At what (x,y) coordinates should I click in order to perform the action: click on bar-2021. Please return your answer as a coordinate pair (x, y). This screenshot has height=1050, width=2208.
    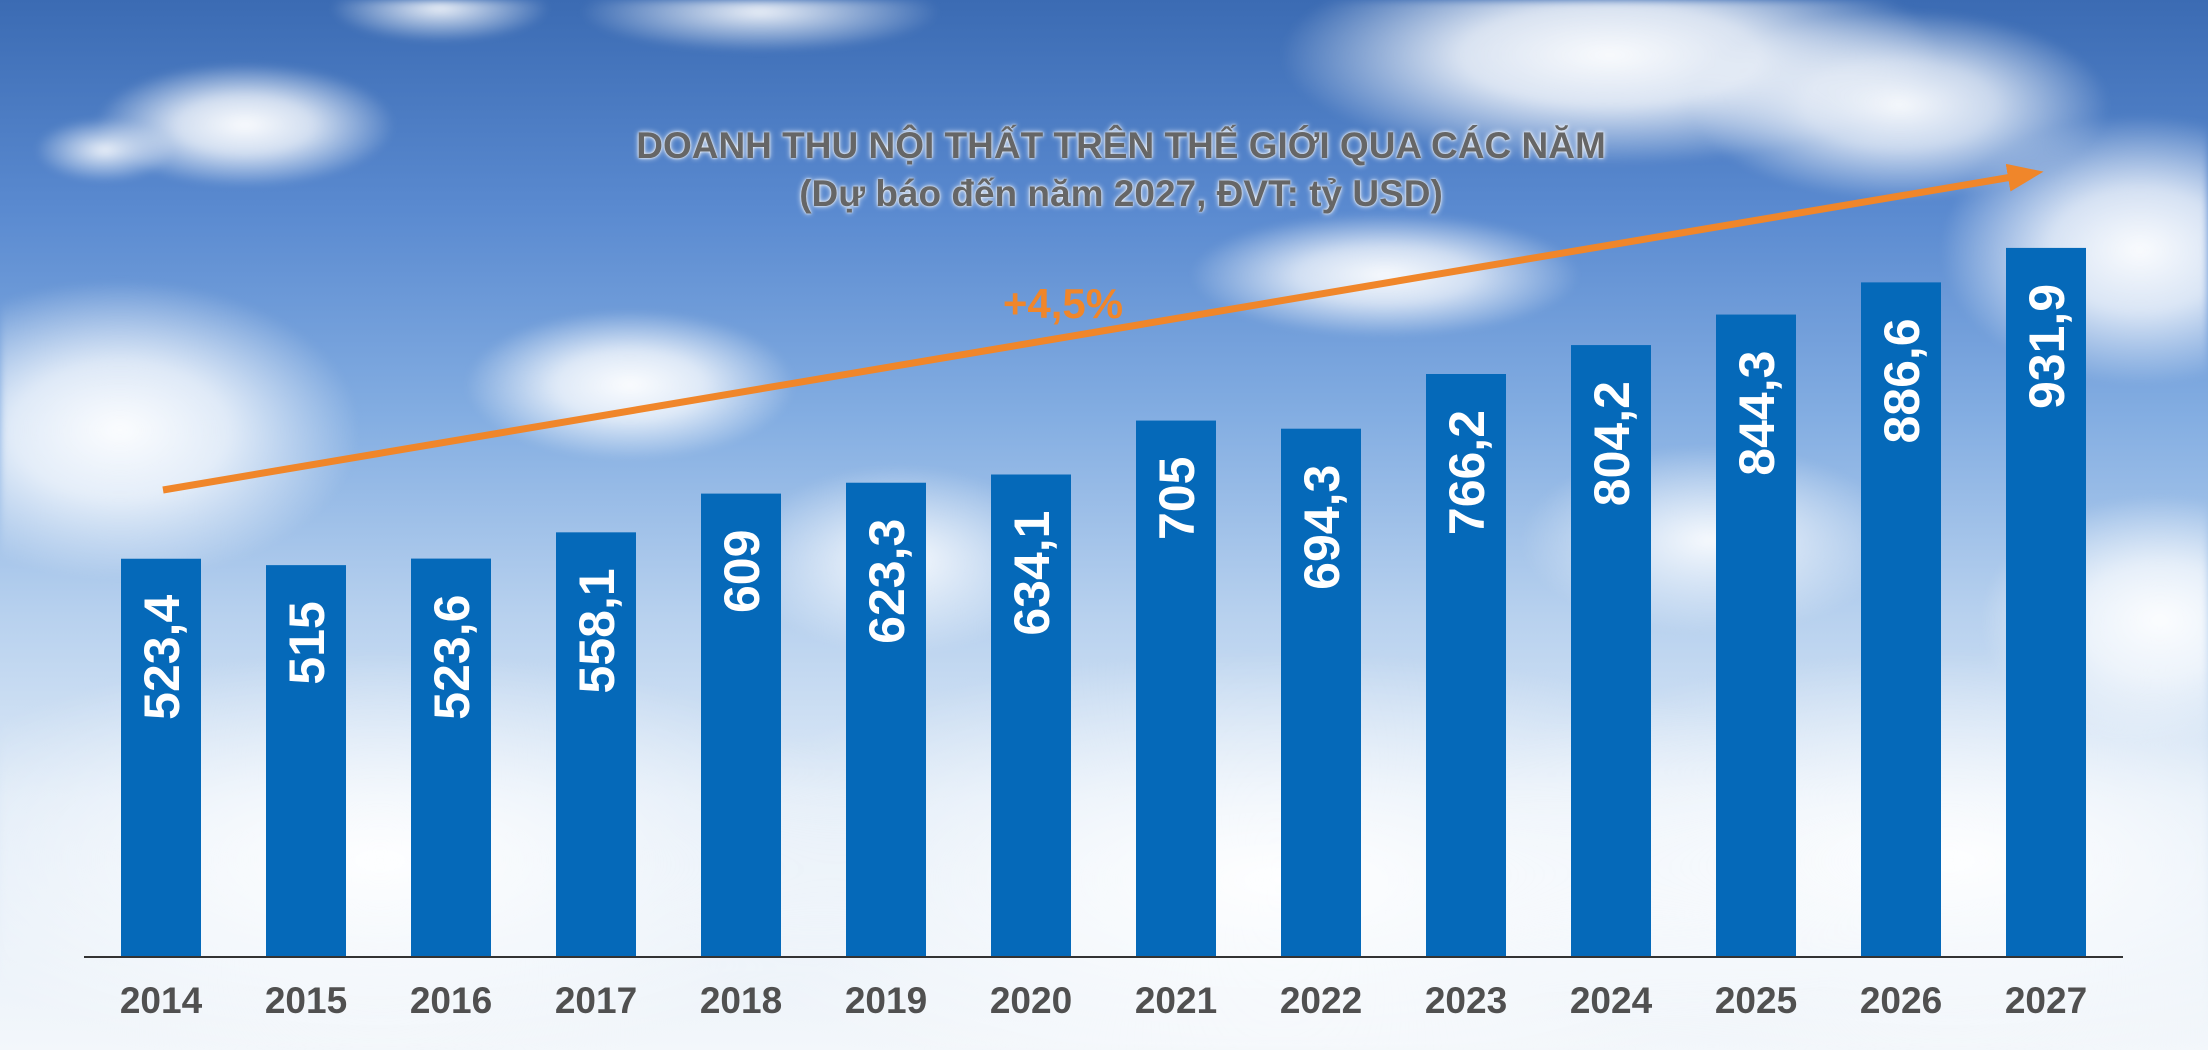
    Looking at the image, I should click on (1176, 688).